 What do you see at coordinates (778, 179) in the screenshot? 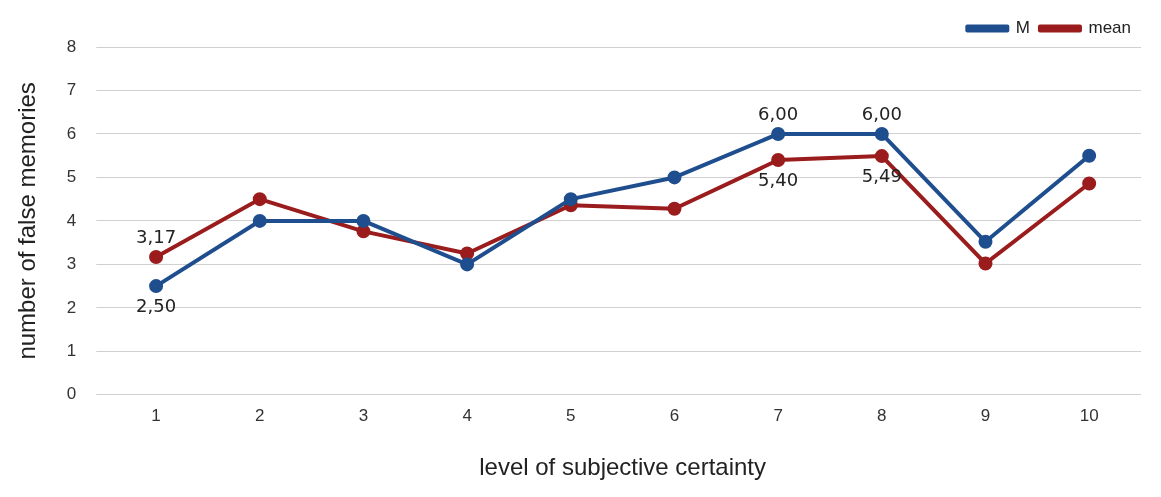
I see `data-label: 5,40` at bounding box center [778, 179].